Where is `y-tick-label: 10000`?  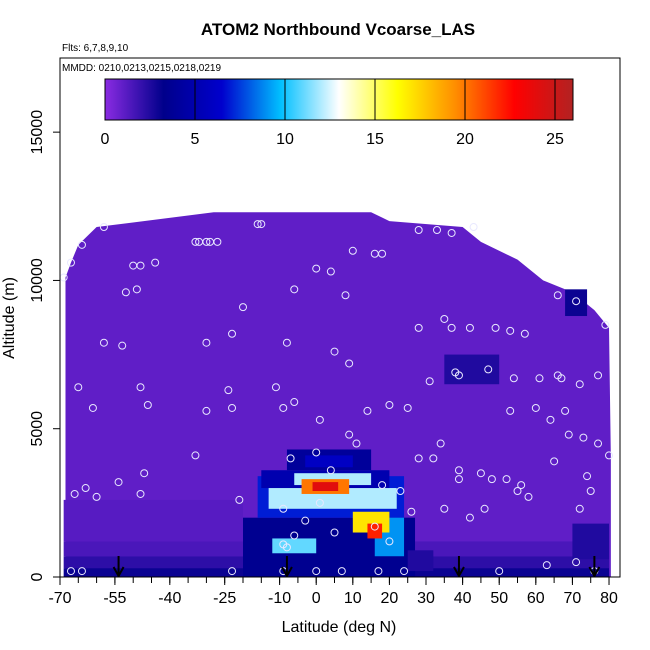
y-tick-label: 10000 is located at coordinates (37, 280).